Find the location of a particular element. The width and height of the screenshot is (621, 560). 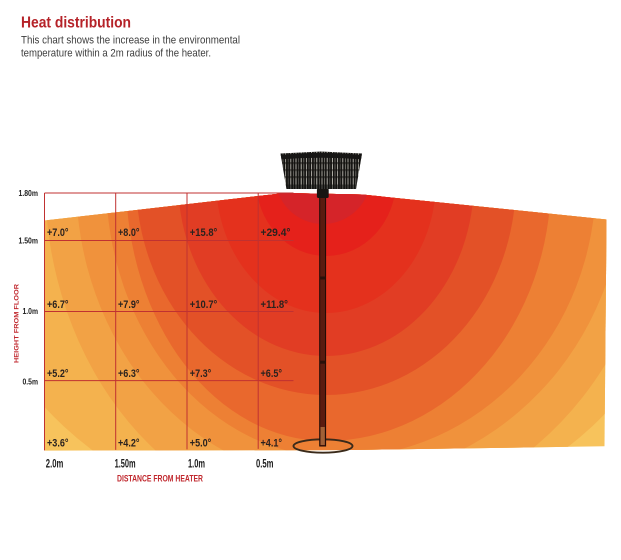

svg-text: DISTANCE FROM HEATER is located at coordinates (160, 479).